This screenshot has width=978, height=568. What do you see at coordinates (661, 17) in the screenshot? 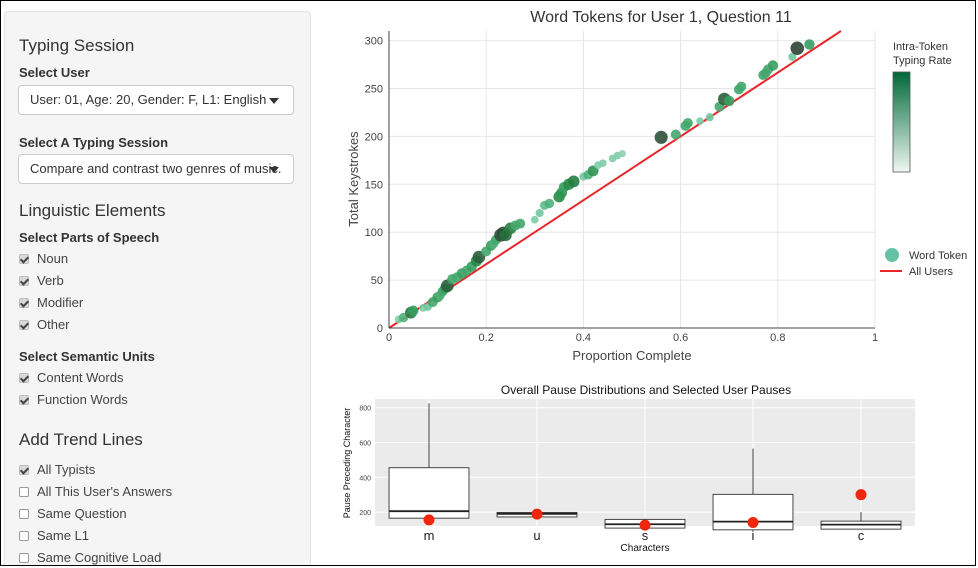
I see `chart-title: Word Tokens for User 1, Question 11` at bounding box center [661, 17].